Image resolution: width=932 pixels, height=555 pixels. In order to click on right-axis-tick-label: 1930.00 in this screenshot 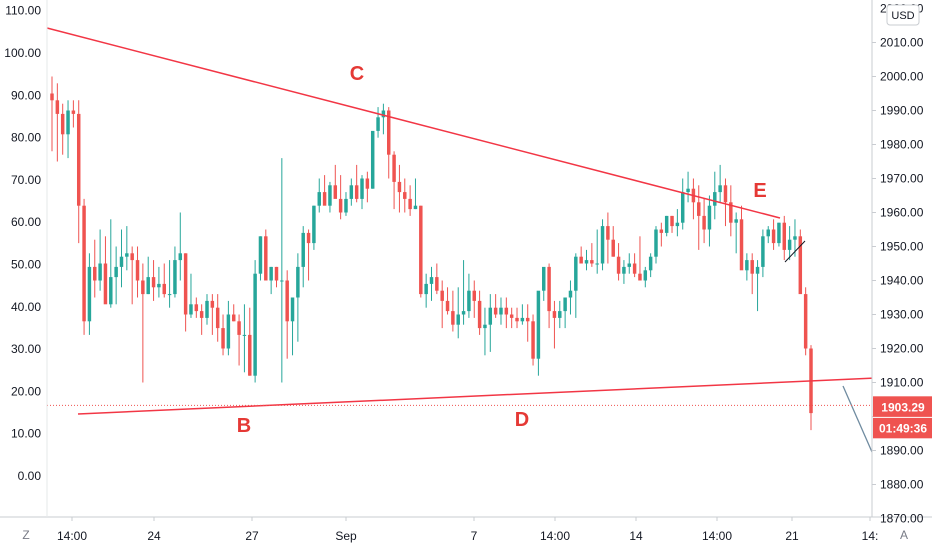, I will do `click(902, 315)`.